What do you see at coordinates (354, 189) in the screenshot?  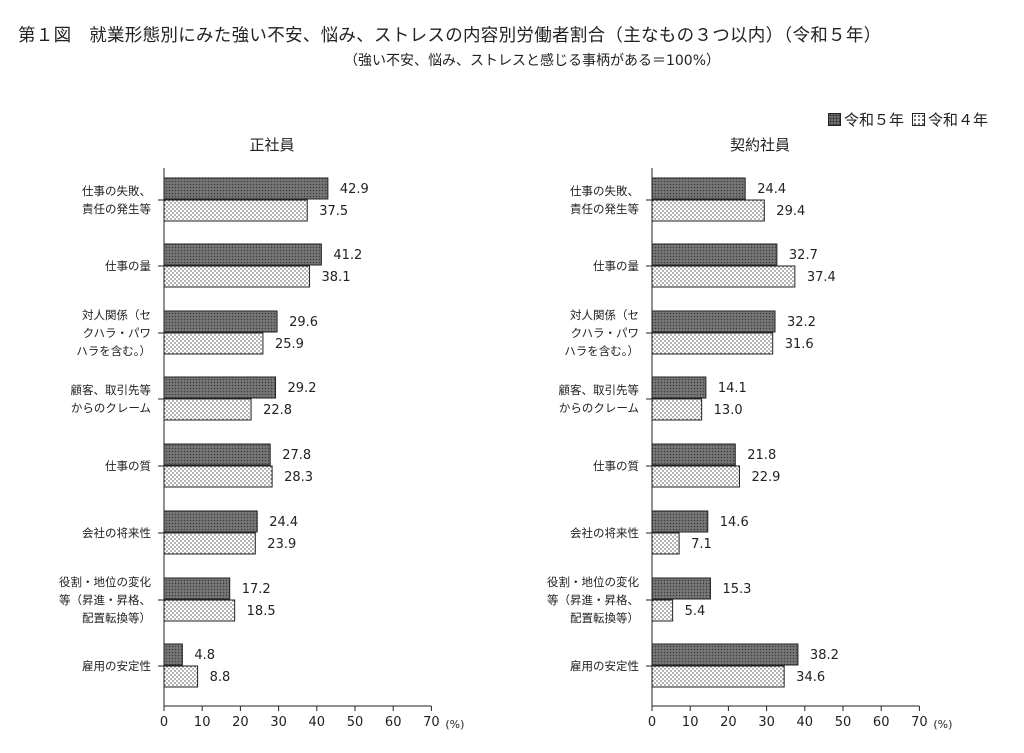 I see `data-label-r5: 42.9` at bounding box center [354, 189].